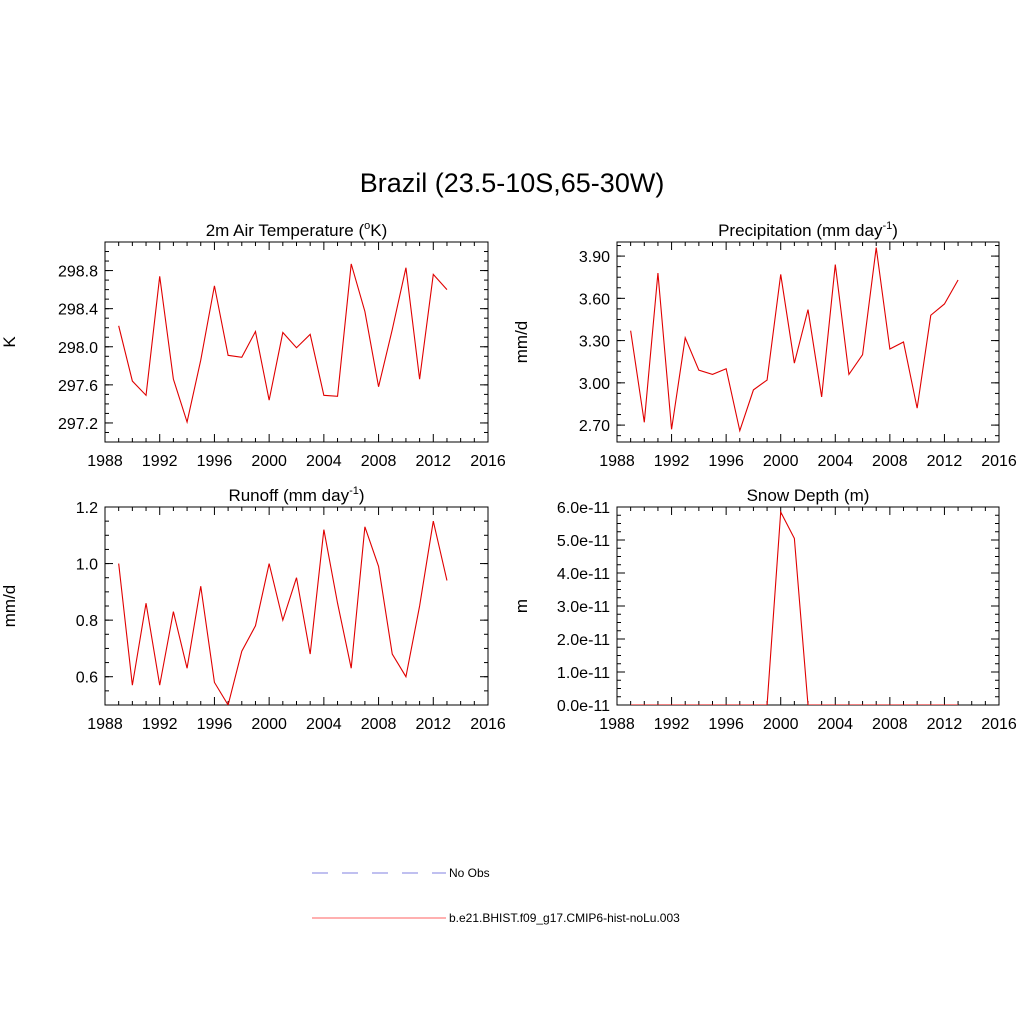 This screenshot has width=1024, height=1024. Describe the element at coordinates (594, 257) in the screenshot. I see `y-tick-label: 3.90` at that location.